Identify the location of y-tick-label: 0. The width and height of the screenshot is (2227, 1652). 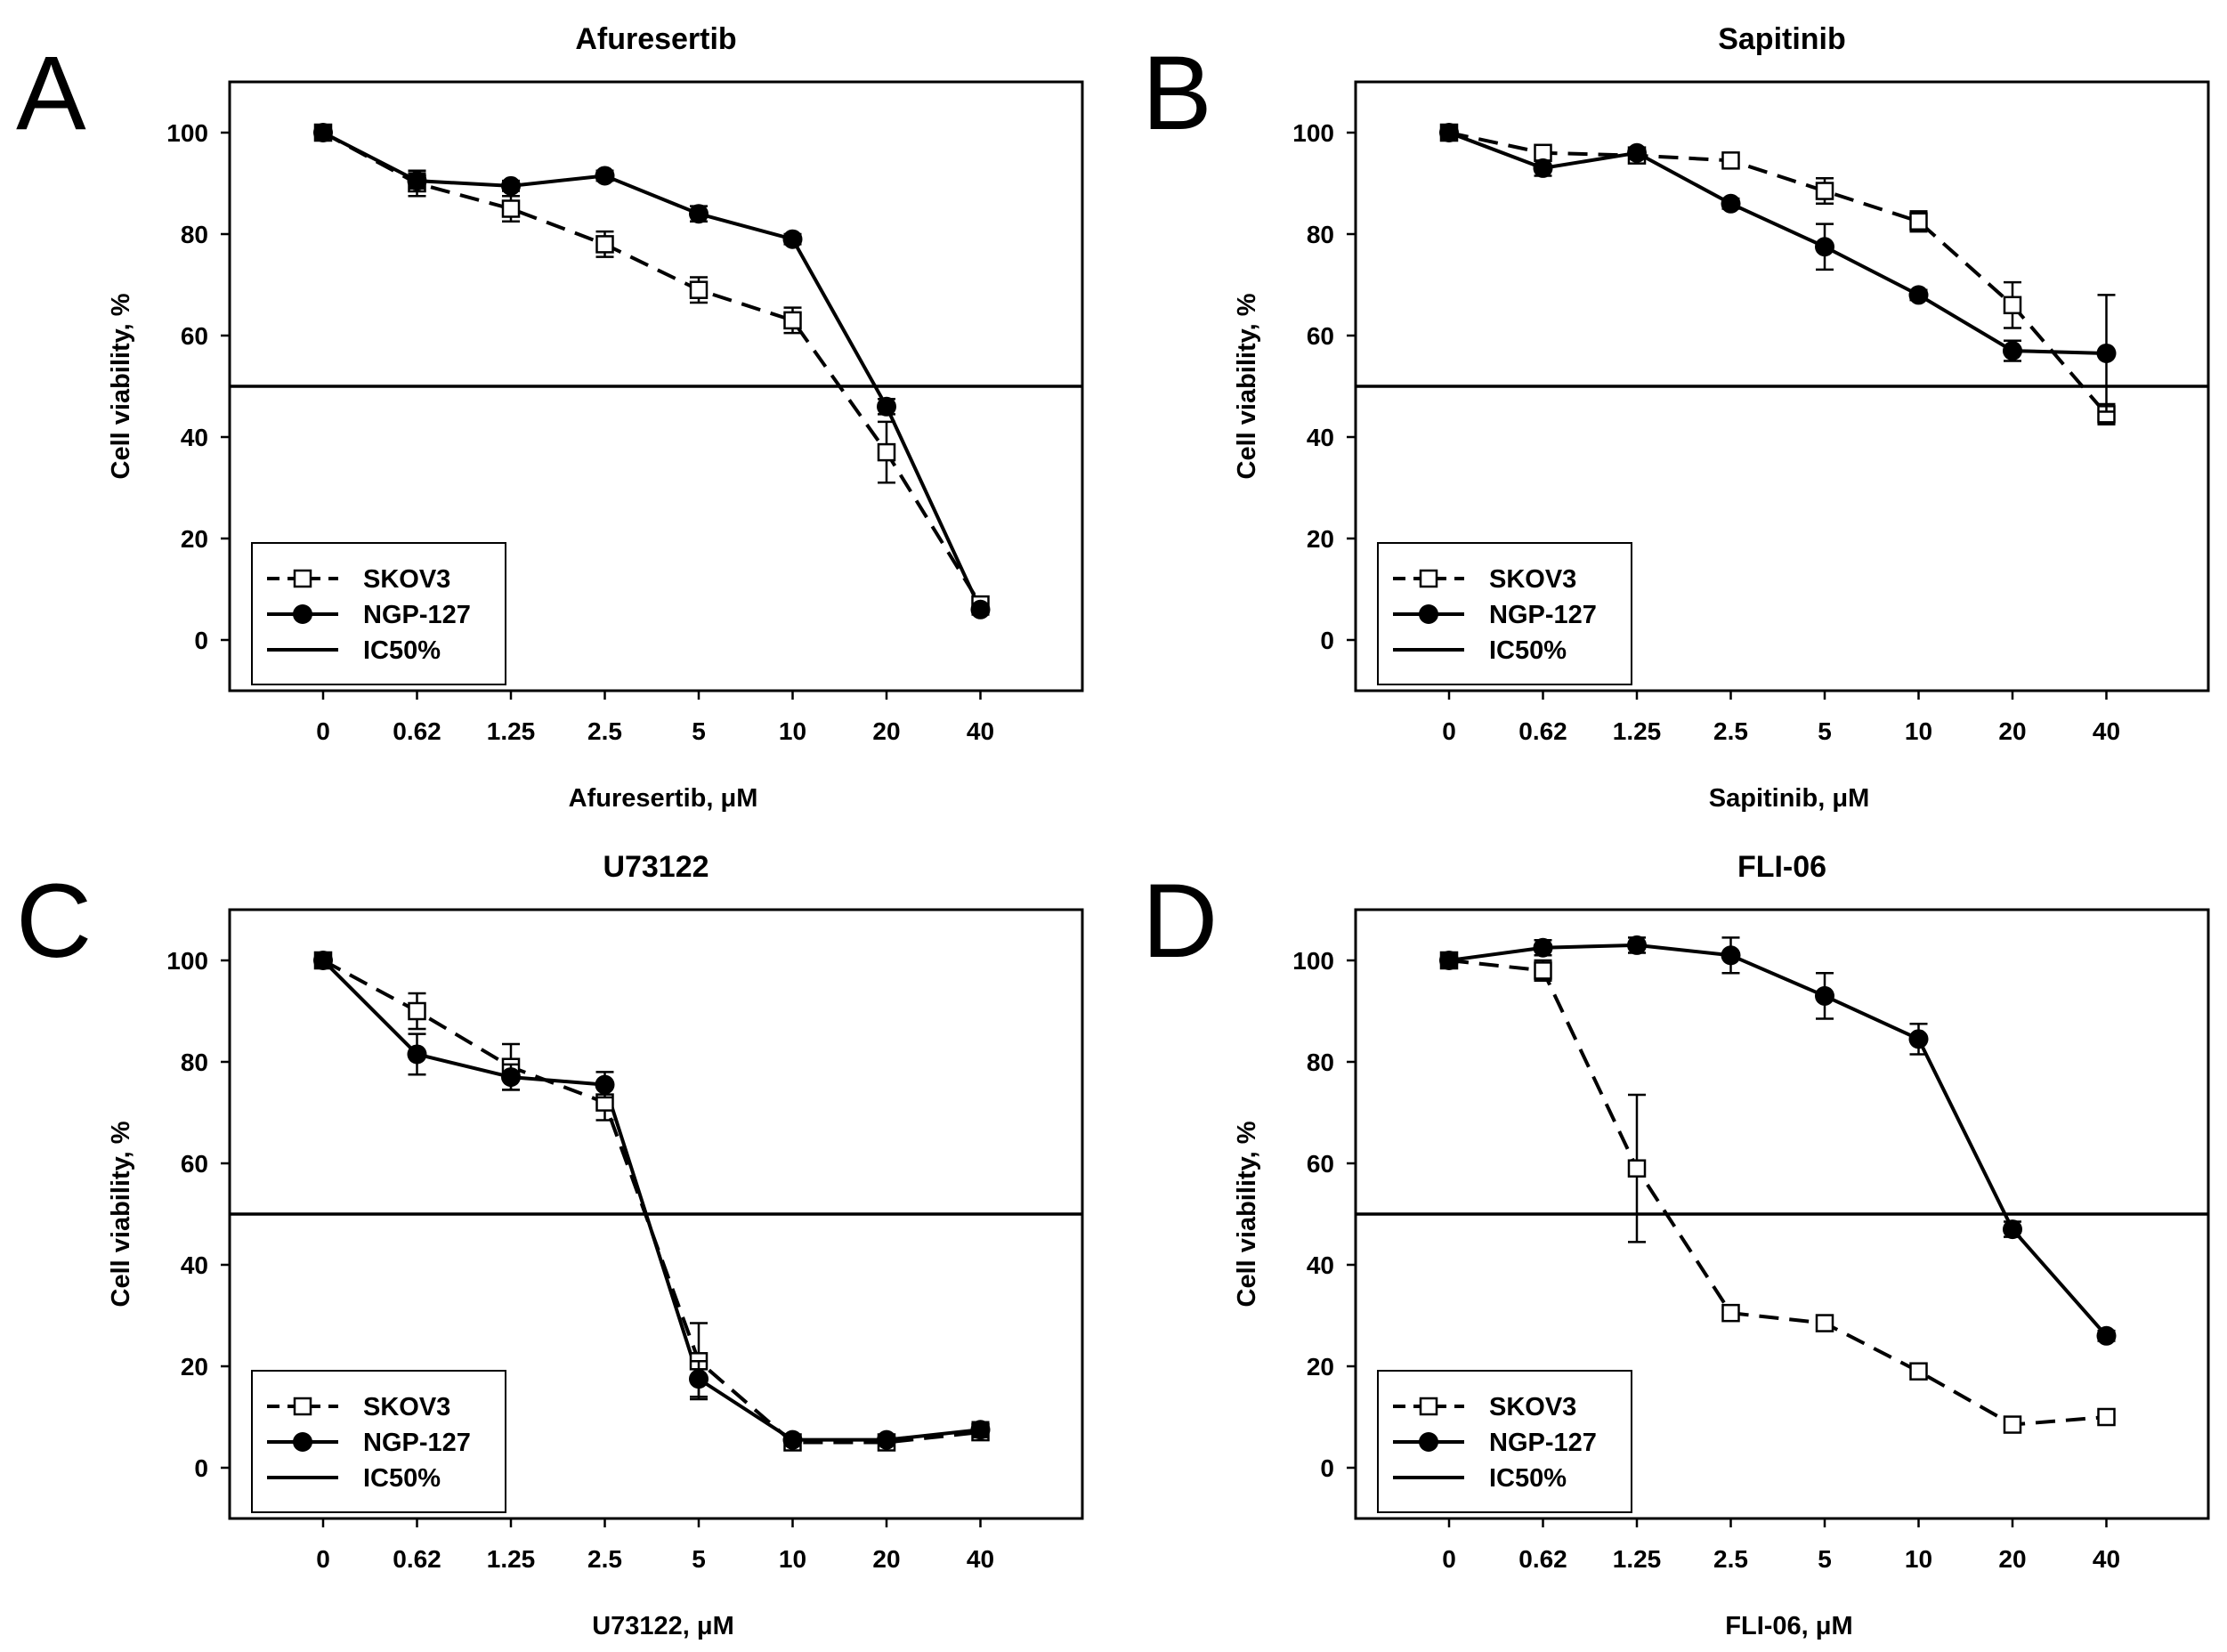
(1327, 640).